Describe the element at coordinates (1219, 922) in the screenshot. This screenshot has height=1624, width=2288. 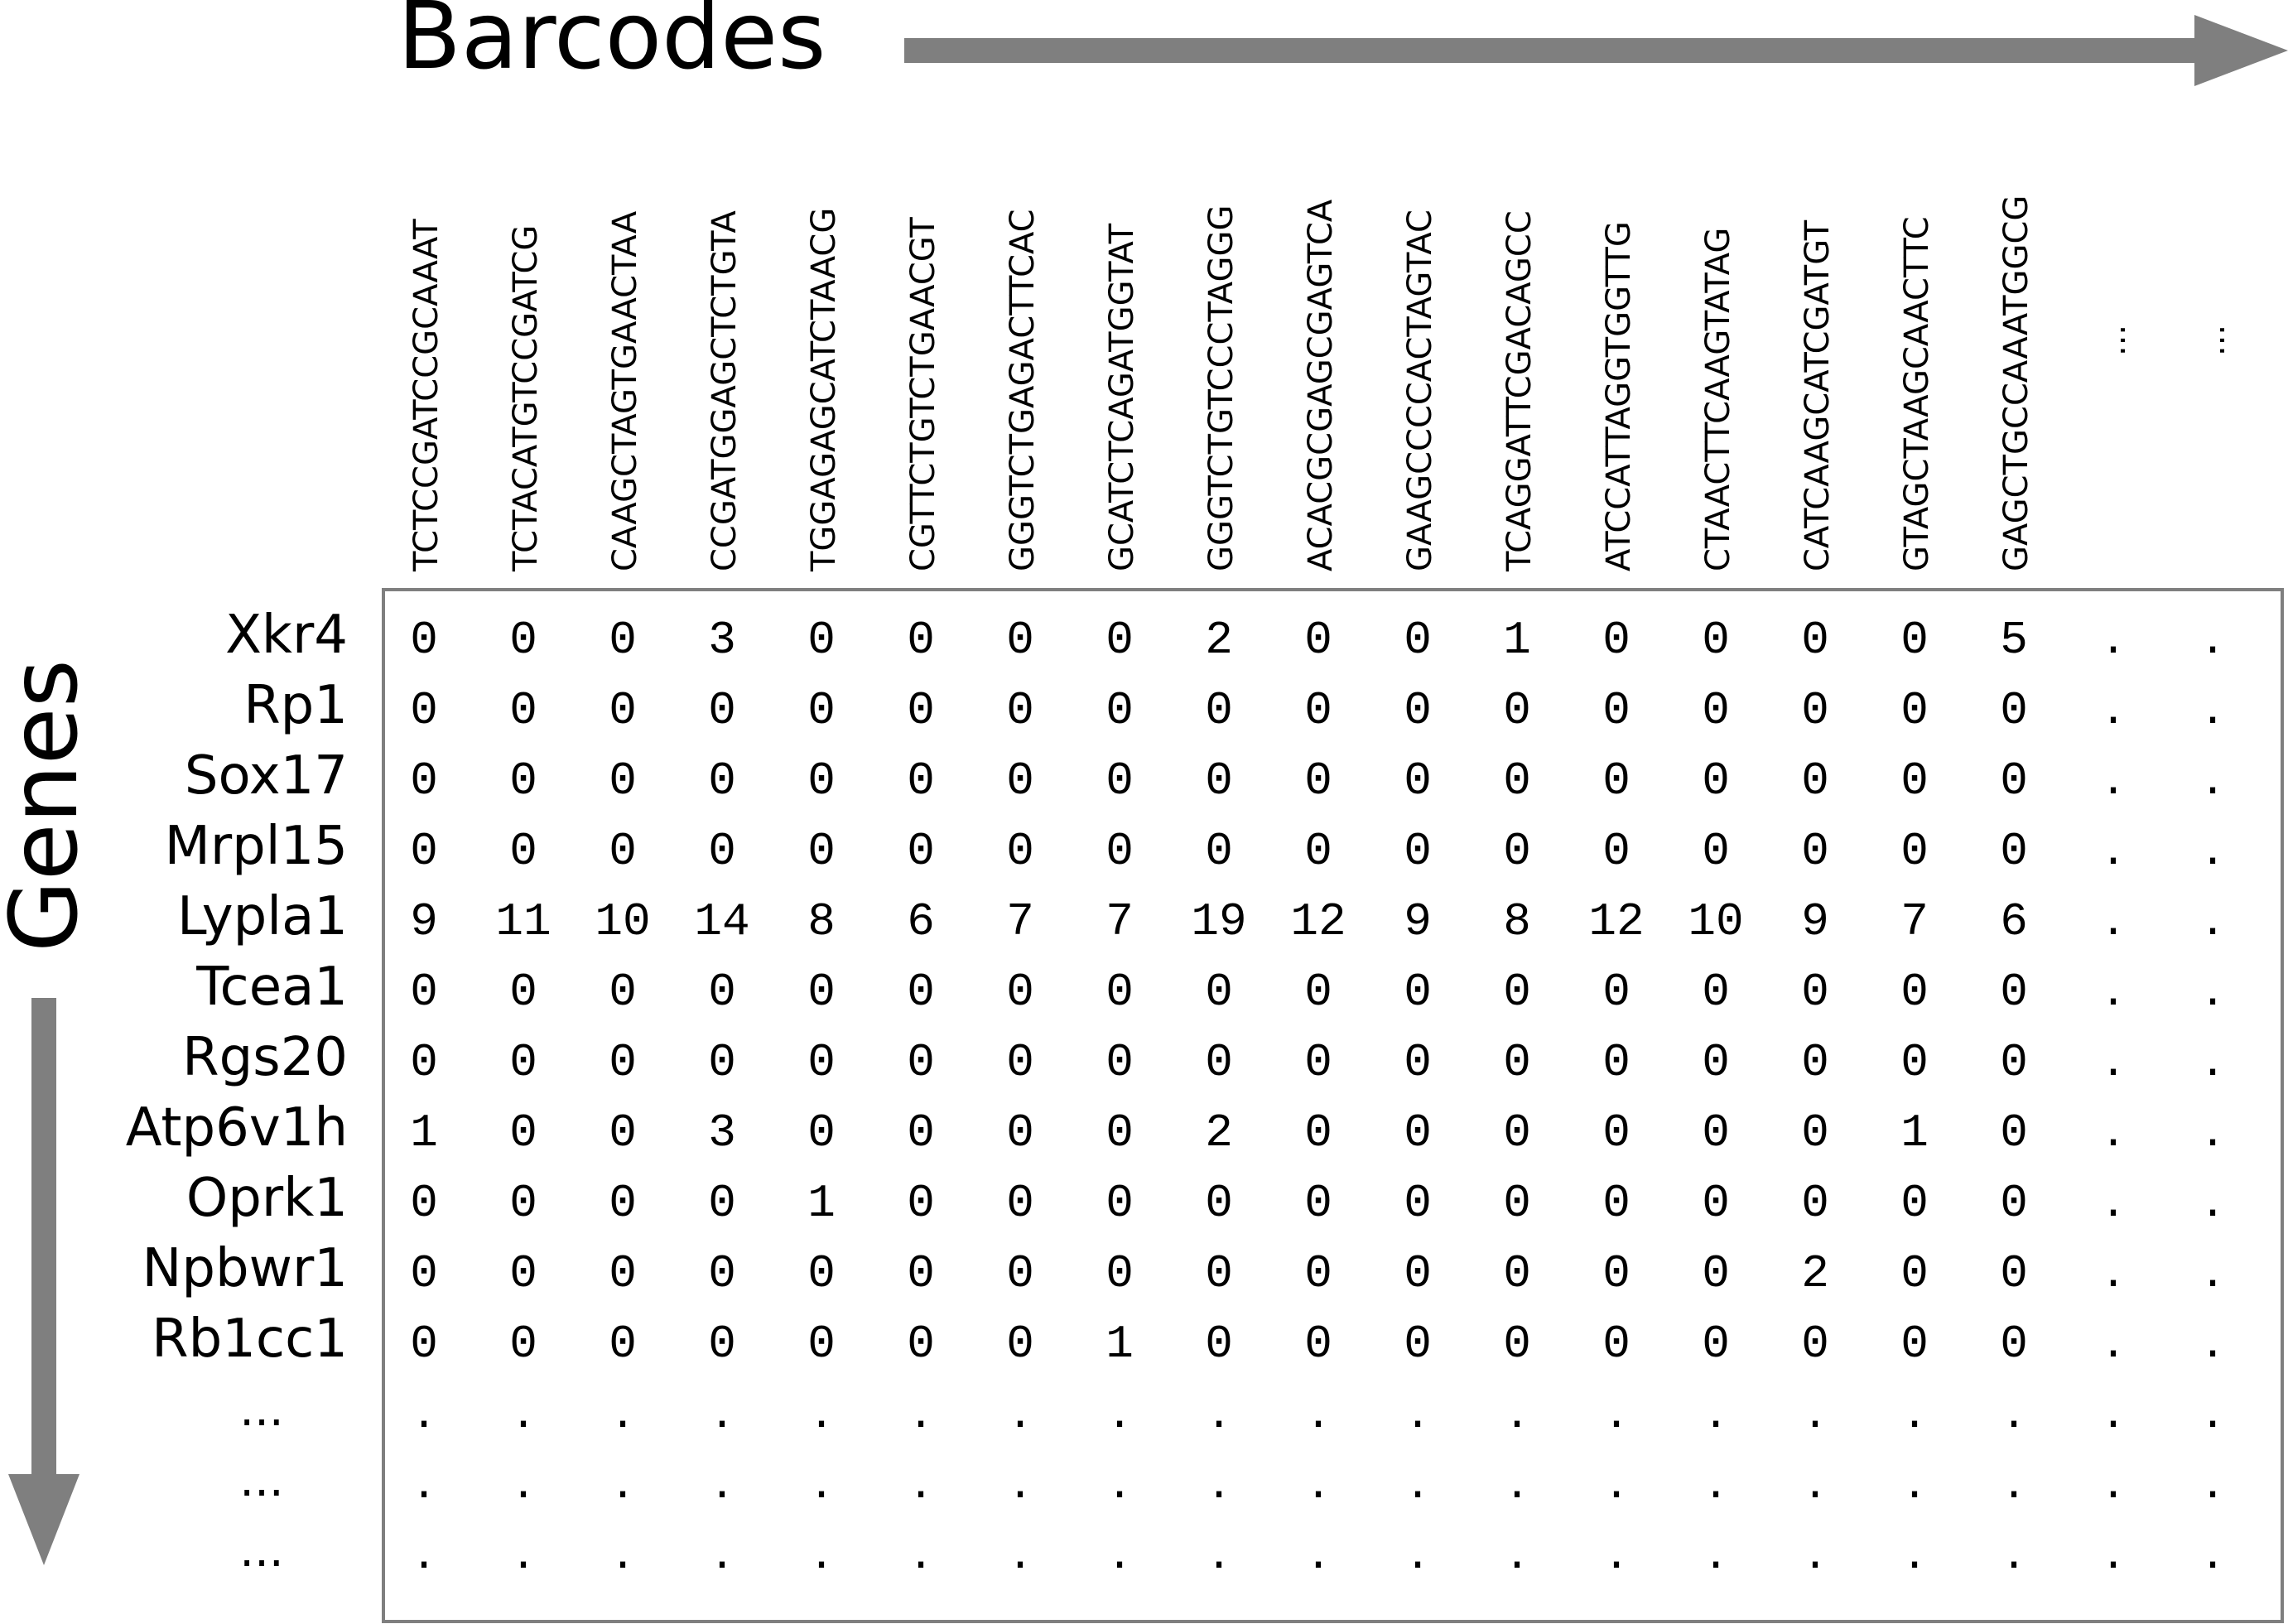
I see `count-cell: 19` at that location.